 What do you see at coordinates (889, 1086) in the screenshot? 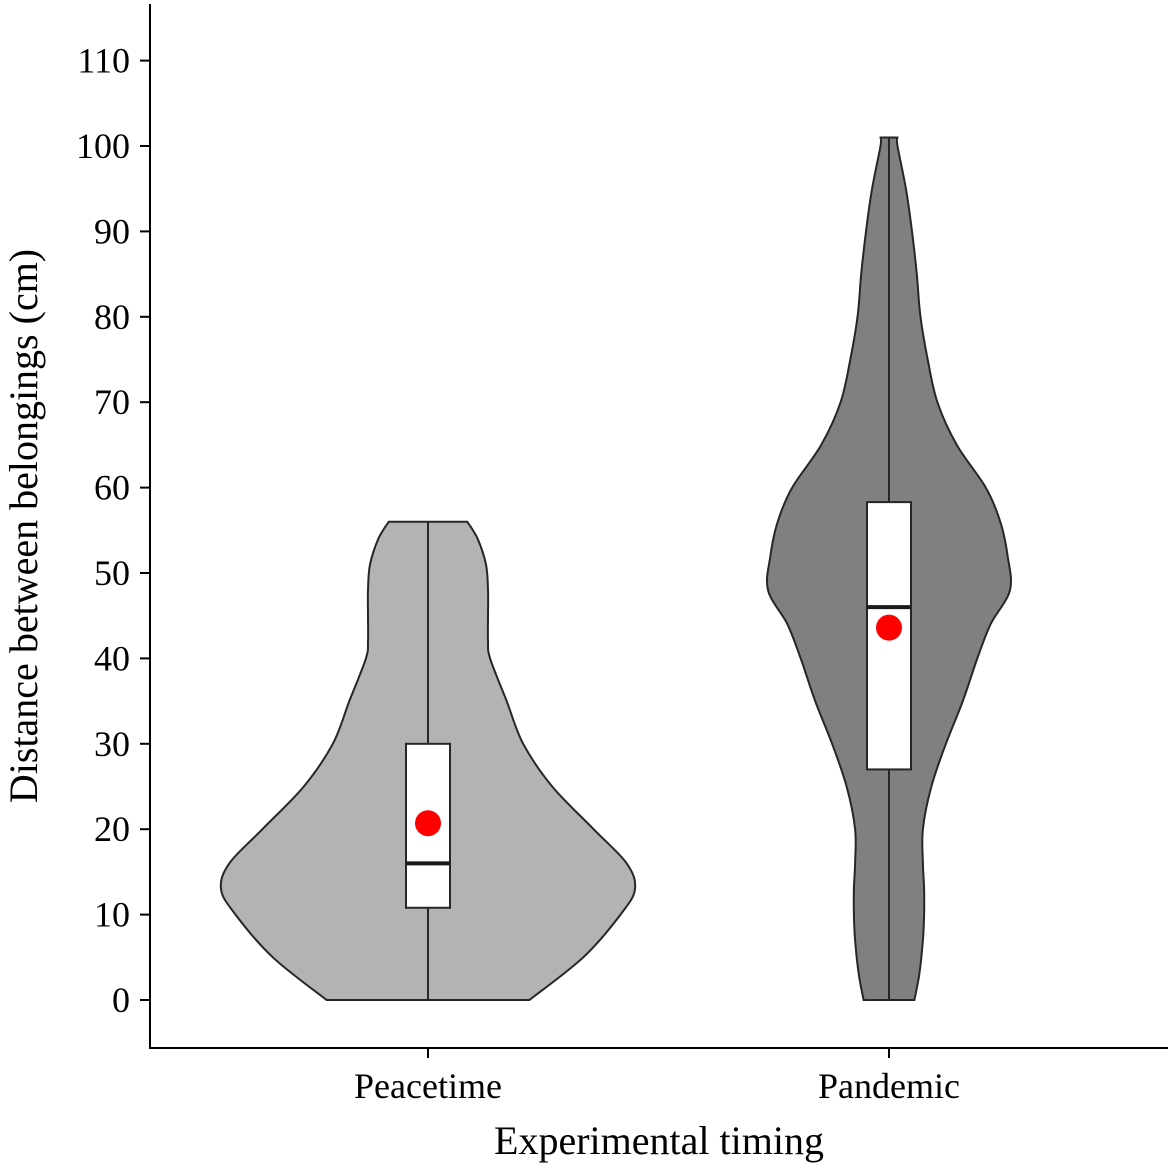
I see `x-tick-label-pandemic: Pandemic` at bounding box center [889, 1086].